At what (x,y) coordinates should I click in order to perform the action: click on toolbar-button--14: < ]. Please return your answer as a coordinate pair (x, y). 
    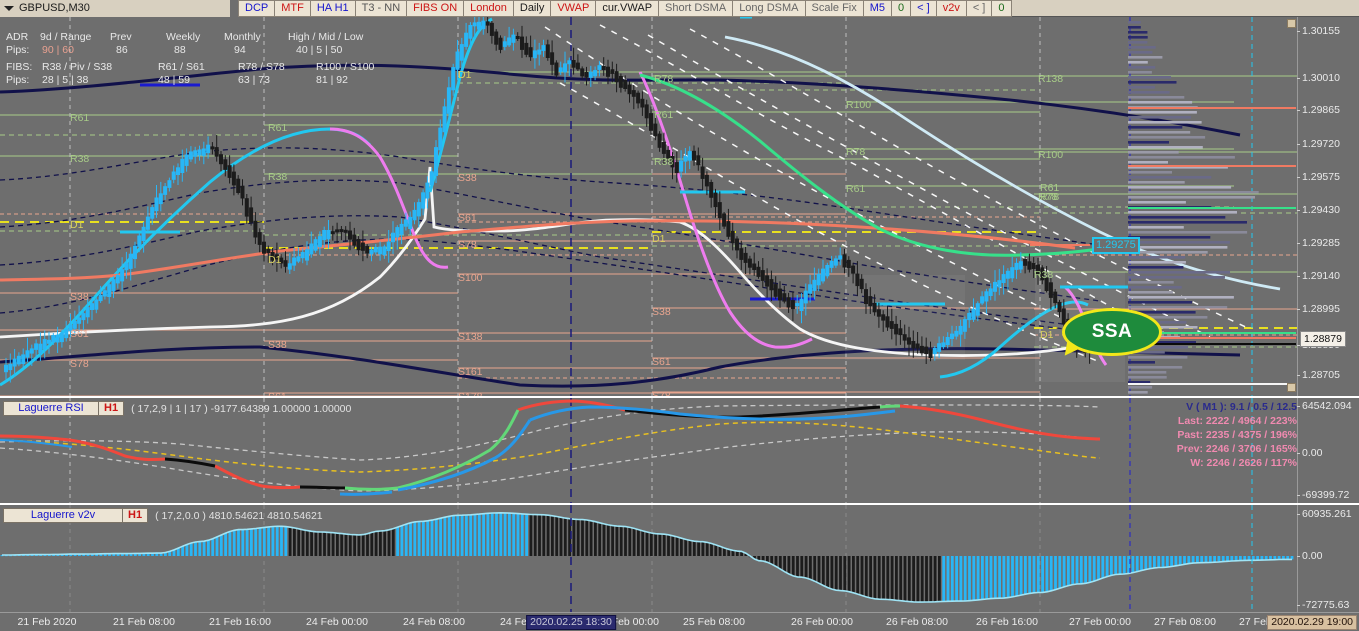
    Looking at the image, I should click on (924, 8).